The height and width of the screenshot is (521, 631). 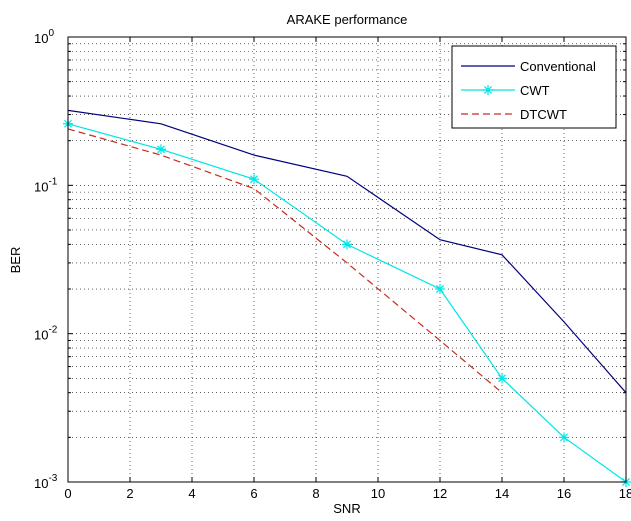 What do you see at coordinates (558, 66) in the screenshot?
I see `legend-label-conventional: Conventional` at bounding box center [558, 66].